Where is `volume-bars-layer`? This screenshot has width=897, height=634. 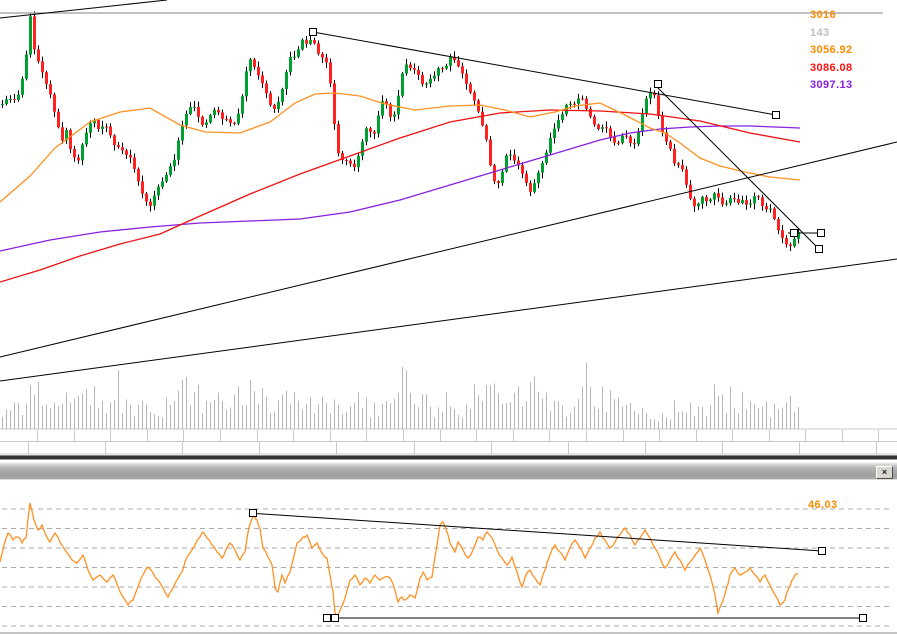 volume-bars-layer is located at coordinates (400, 396).